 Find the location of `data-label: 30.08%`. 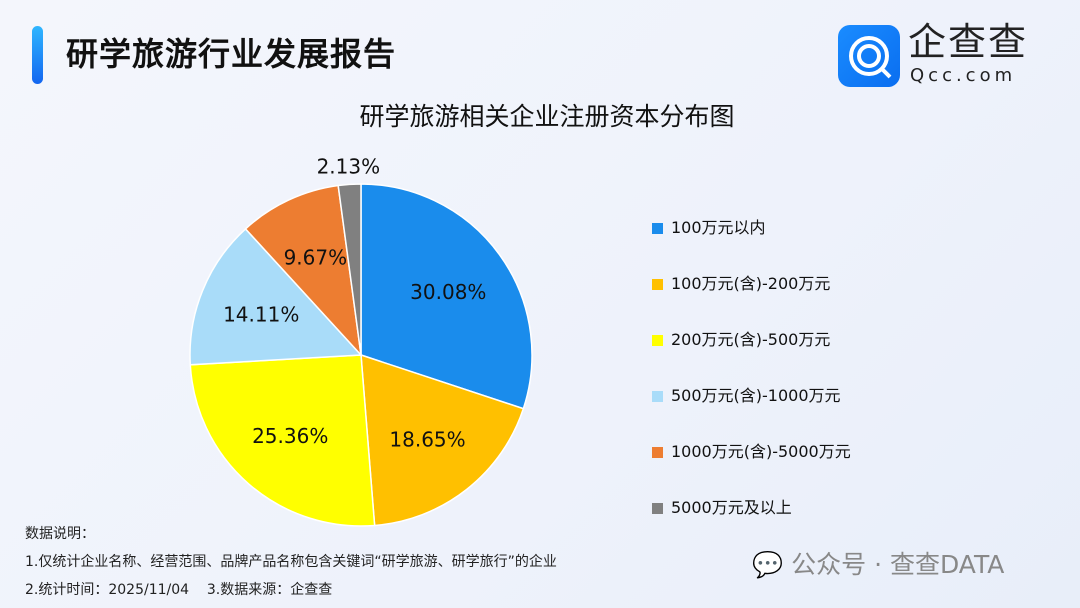

data-label: 30.08% is located at coordinates (448, 292).